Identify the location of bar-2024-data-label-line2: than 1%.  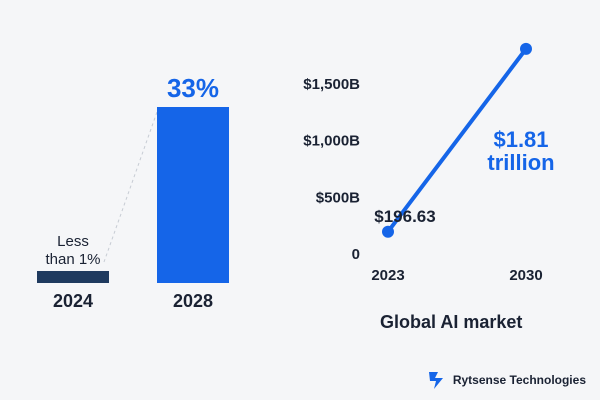
(72, 259).